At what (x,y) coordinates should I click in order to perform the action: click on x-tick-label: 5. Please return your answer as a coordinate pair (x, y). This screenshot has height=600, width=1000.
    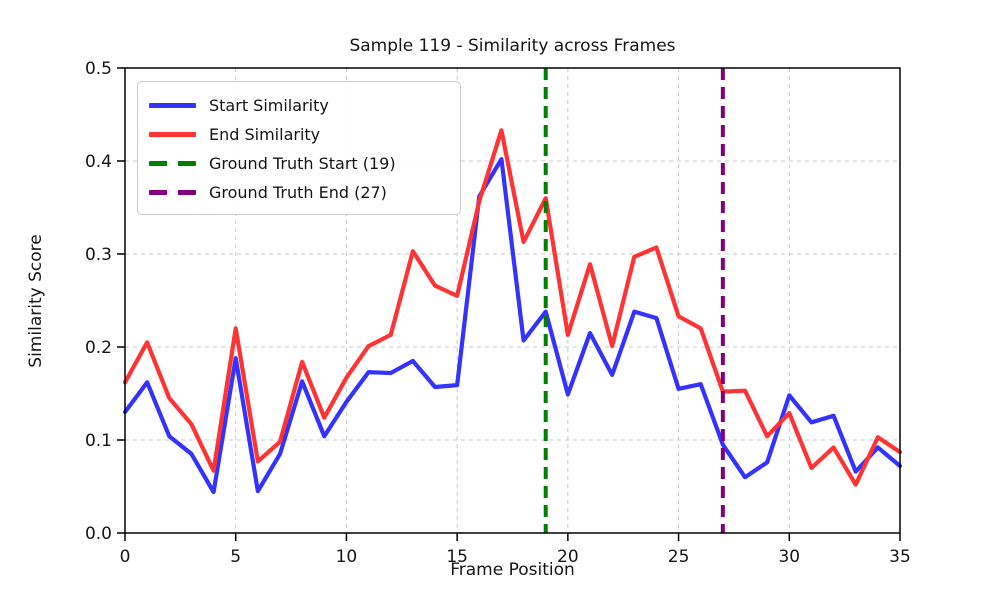
    Looking at the image, I should click on (235, 557).